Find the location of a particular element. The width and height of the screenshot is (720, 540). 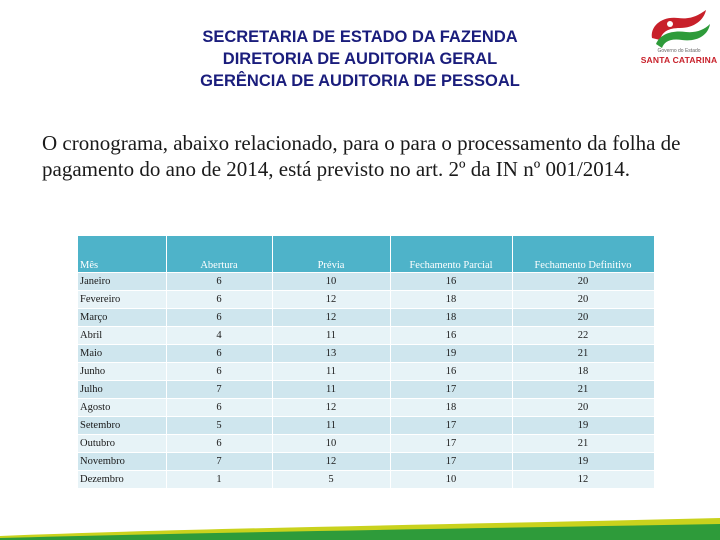

column-header-fechamento-parcial: Fechamento Parcial is located at coordinates (451, 254).